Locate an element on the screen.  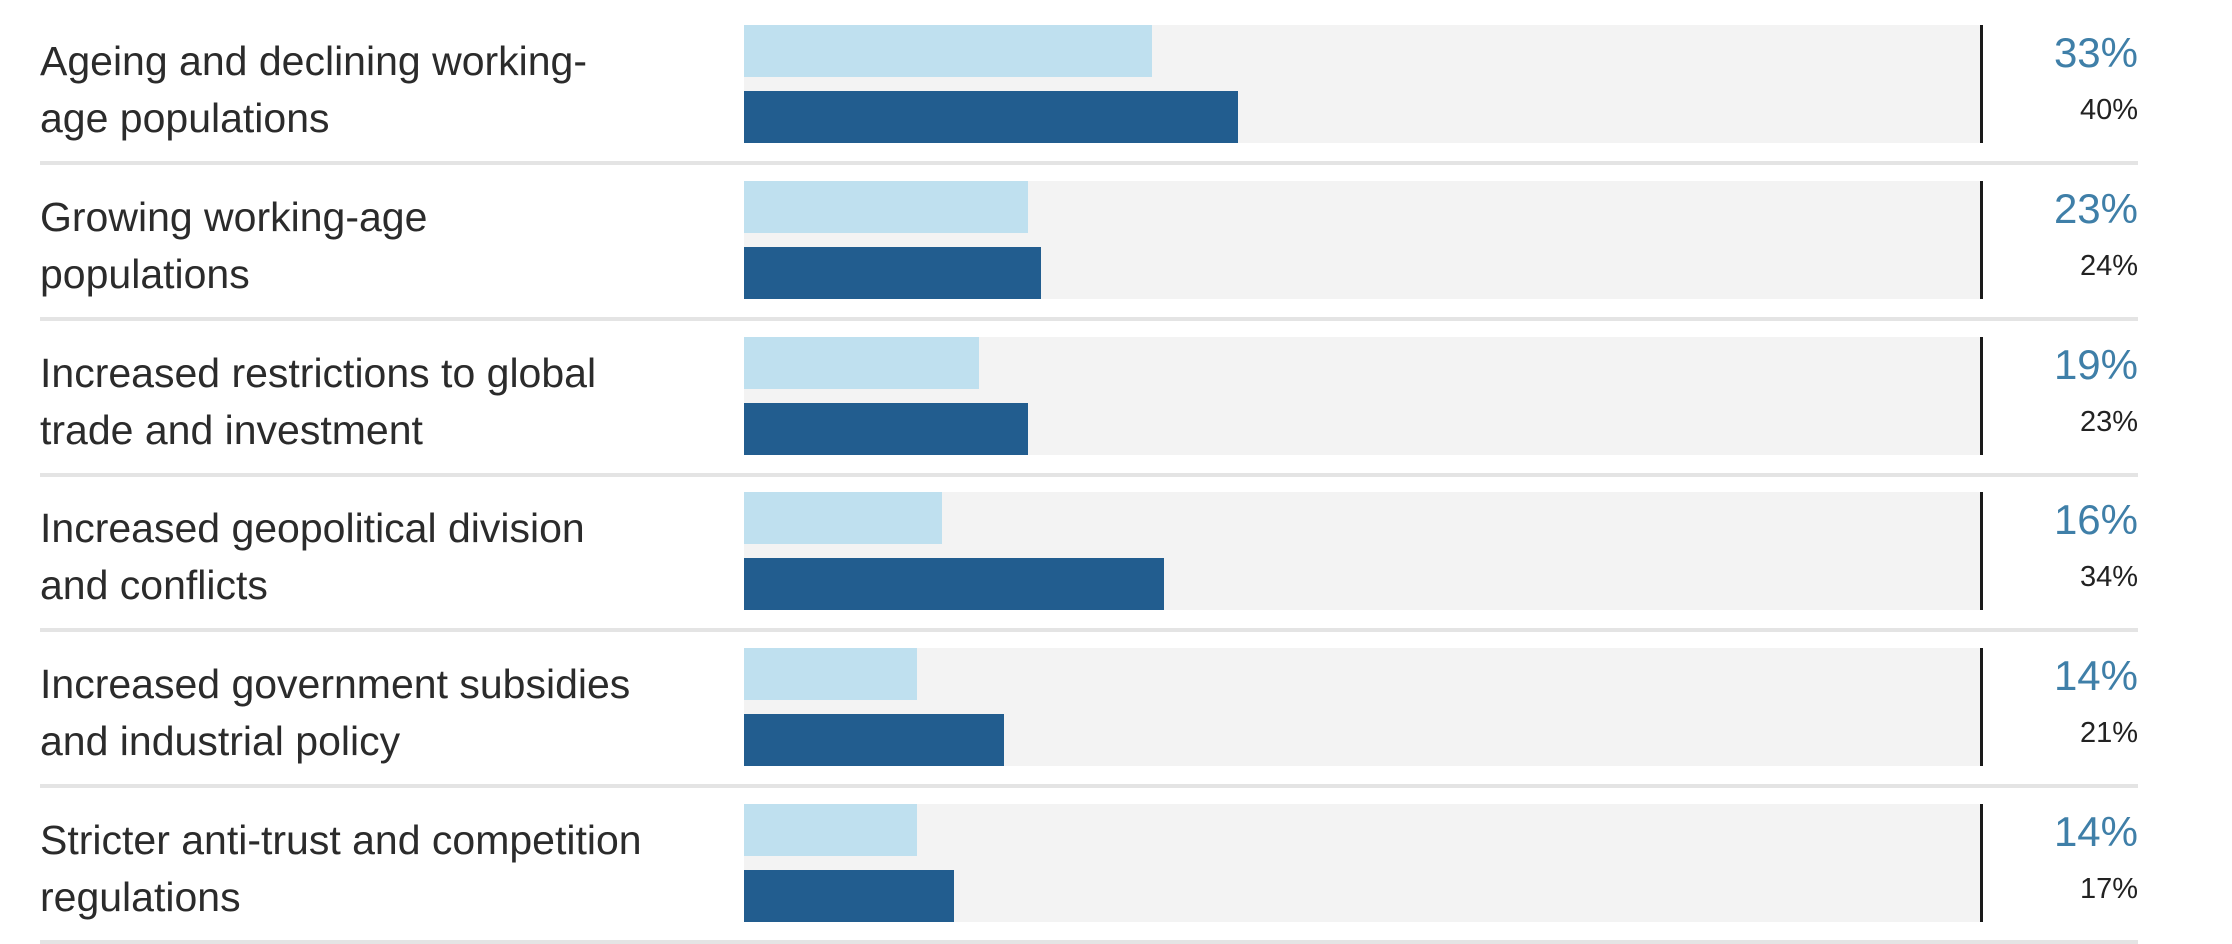
value-label-secondary: 24% is located at coordinates (2108, 265).